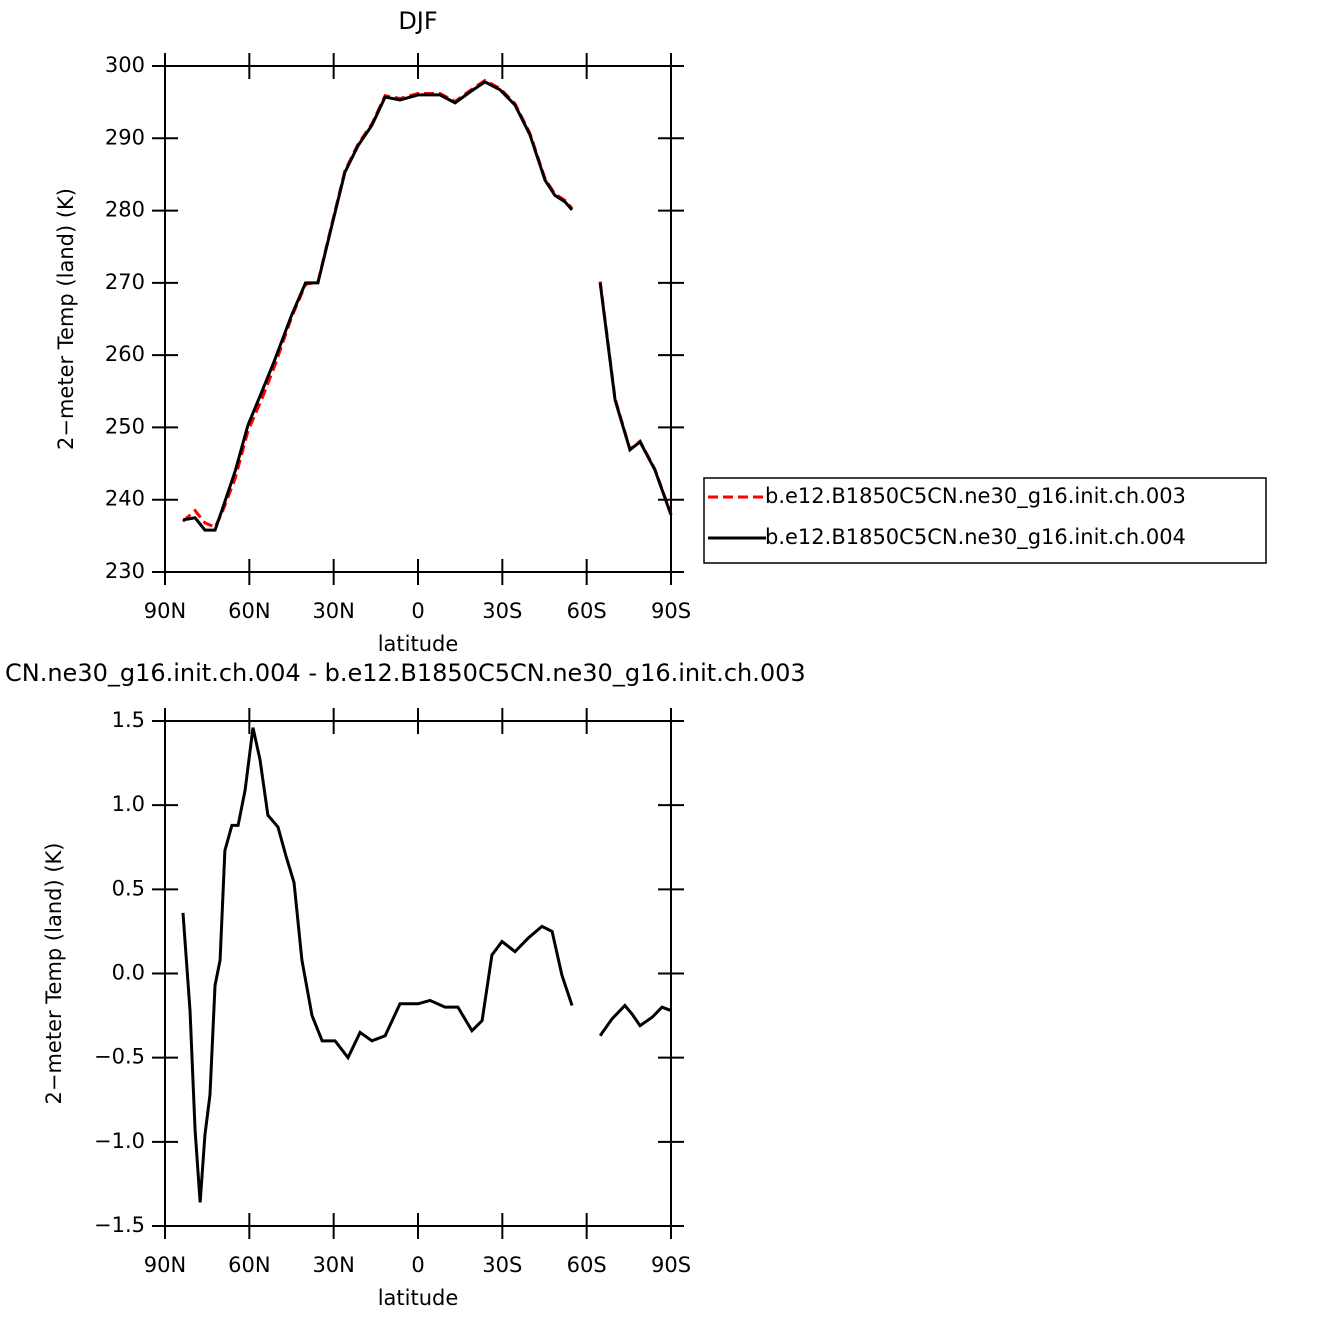 This screenshot has height=1319, width=1322. I want to click on y-tick-label: 280, so click(125, 210).